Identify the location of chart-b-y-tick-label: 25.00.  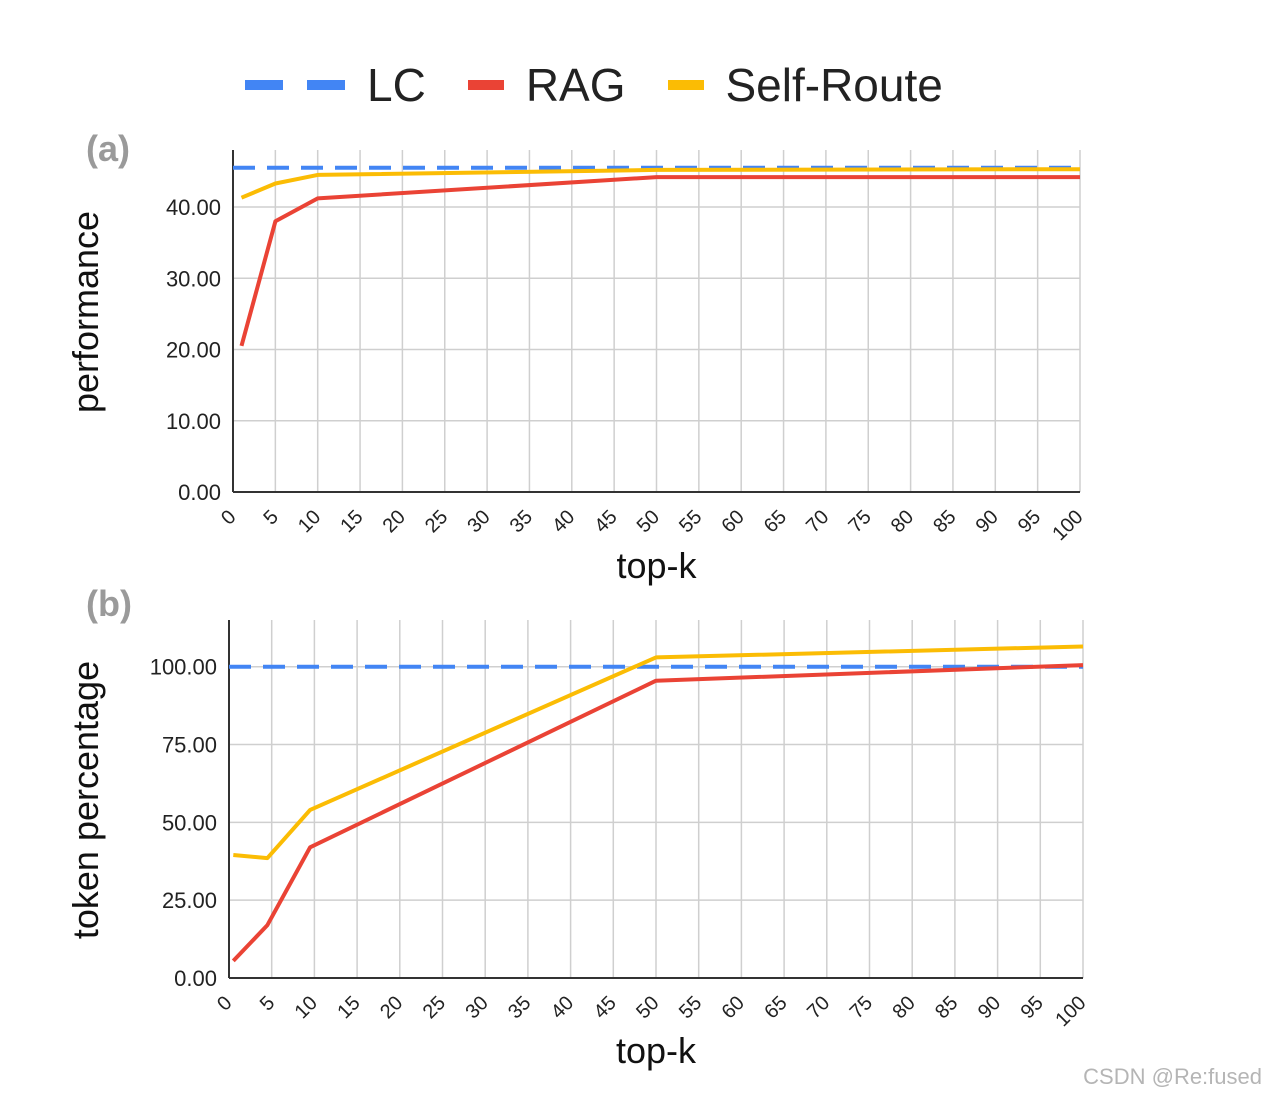
(189, 900).